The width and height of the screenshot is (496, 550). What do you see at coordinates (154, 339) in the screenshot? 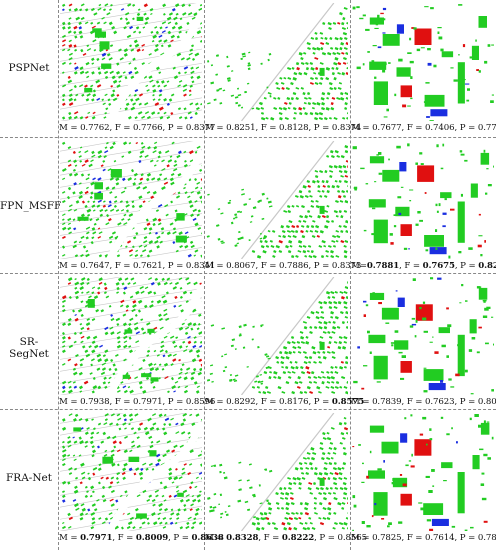
I see `river-gap` at bounding box center [154, 339].